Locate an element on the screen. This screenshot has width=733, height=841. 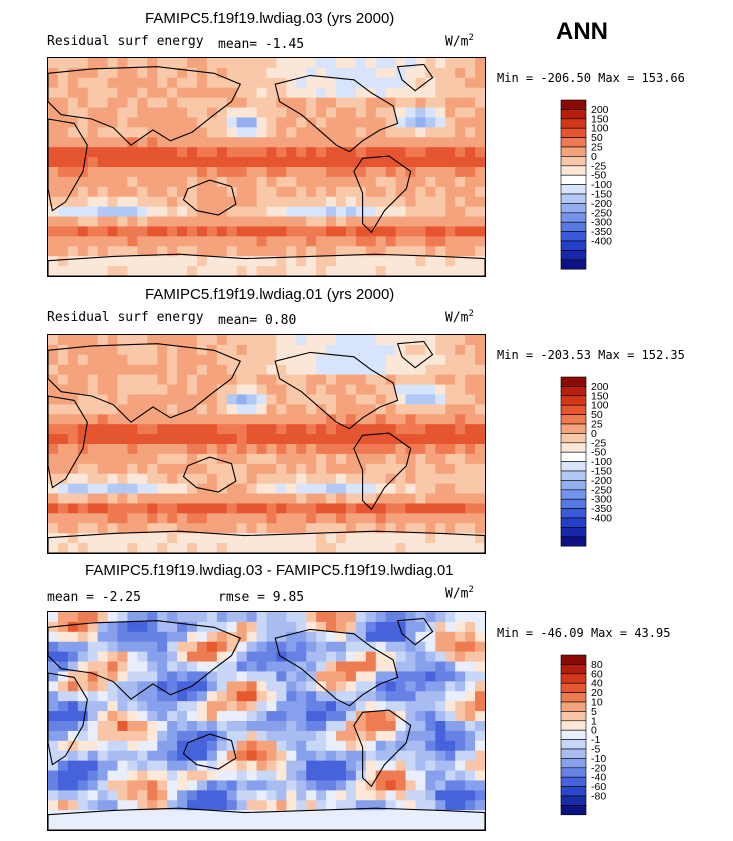
colorbar-tick-label: 150 is located at coordinates (600, 396).